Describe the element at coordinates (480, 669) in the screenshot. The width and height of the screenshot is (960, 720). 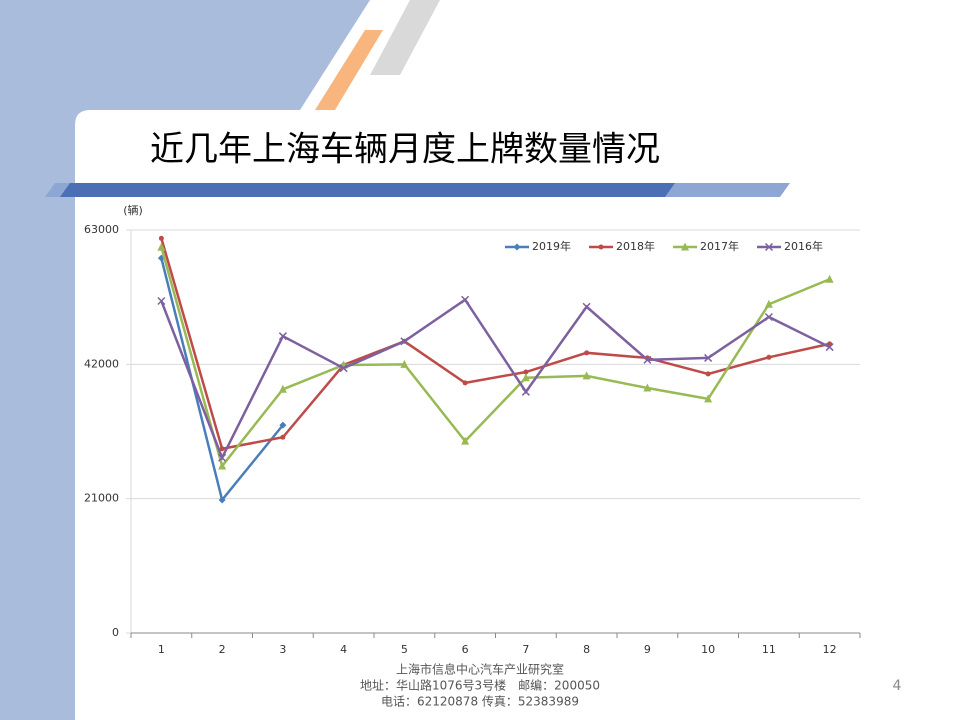
I see `footer-line: 上海市信息中心汽车产业研究室` at that location.